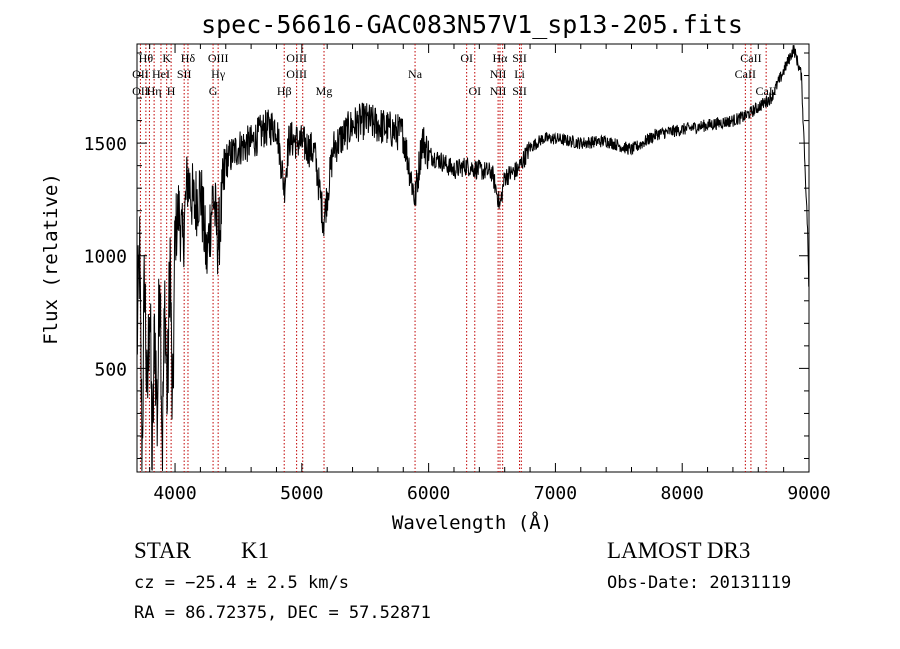 Image resolution: width=900 pixels, height=649 pixels. I want to click on spectral-line-label: Na, so click(415, 74).